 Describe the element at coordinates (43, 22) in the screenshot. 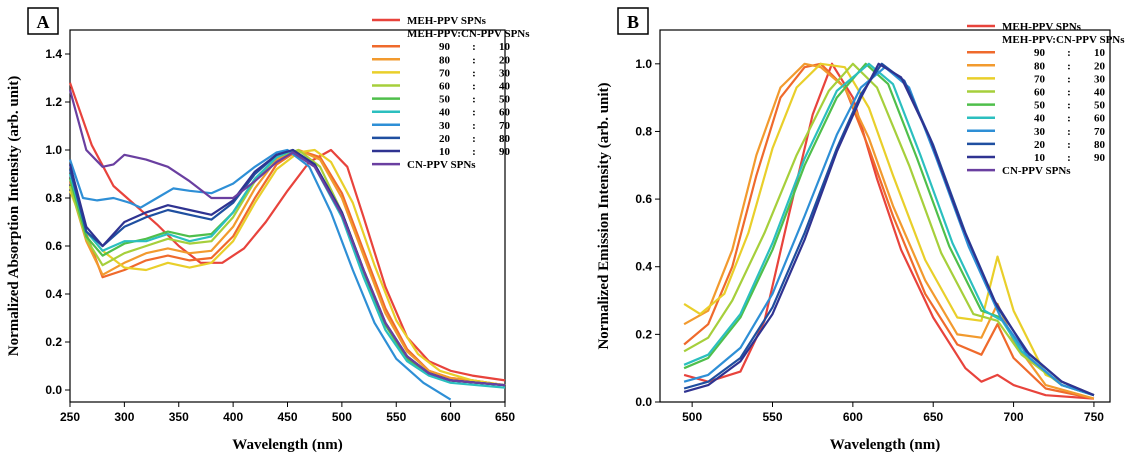

I see `panel-label: A` at that location.